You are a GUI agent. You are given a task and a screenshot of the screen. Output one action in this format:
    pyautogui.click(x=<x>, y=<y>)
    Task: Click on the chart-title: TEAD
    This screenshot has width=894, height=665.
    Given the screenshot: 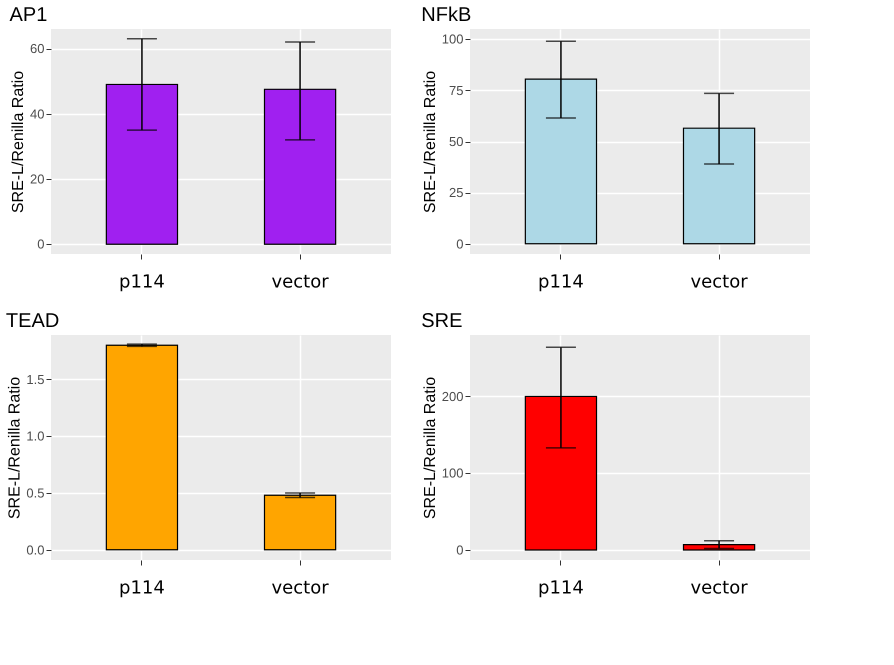 What is the action you would take?
    pyautogui.click(x=33, y=321)
    